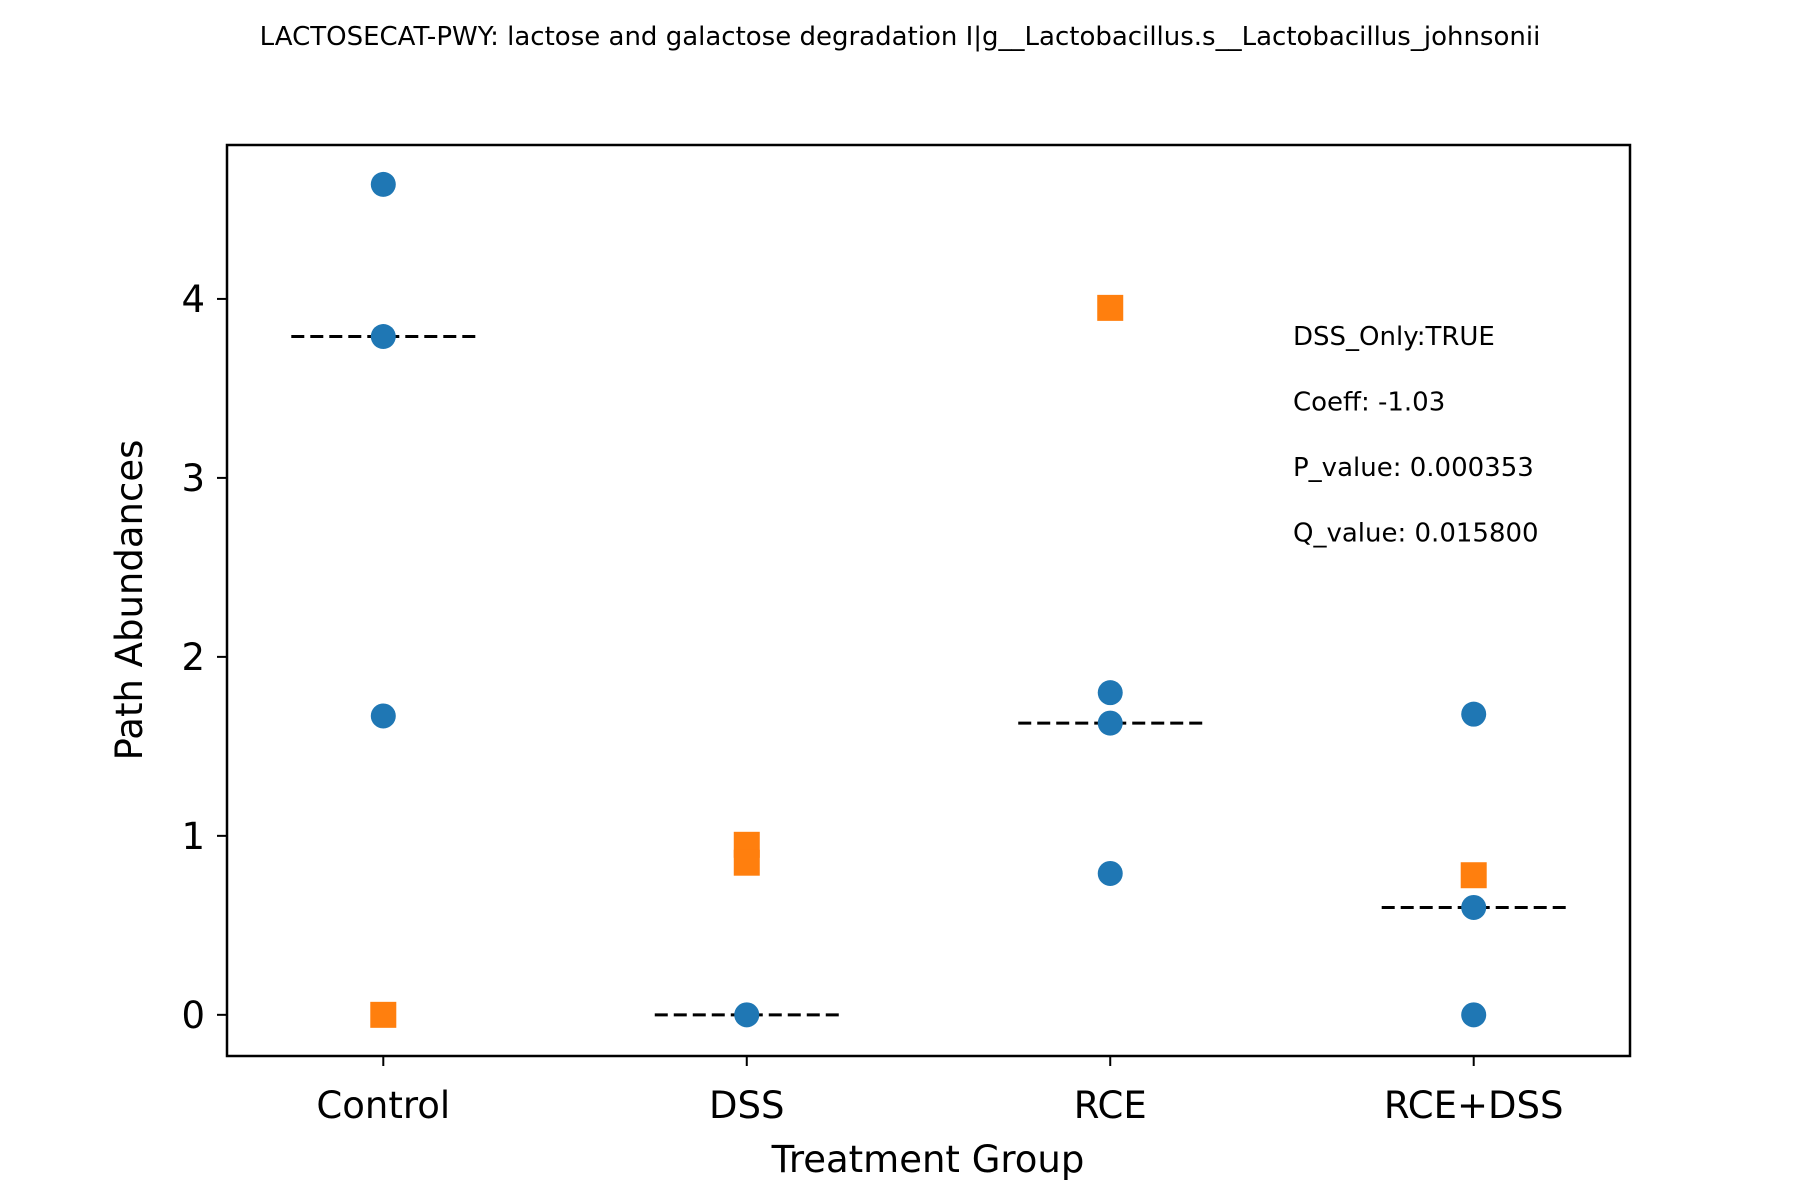  Describe the element at coordinates (1413, 468) in the screenshot. I see `stat-annotation: P_value: 0.000353` at that location.